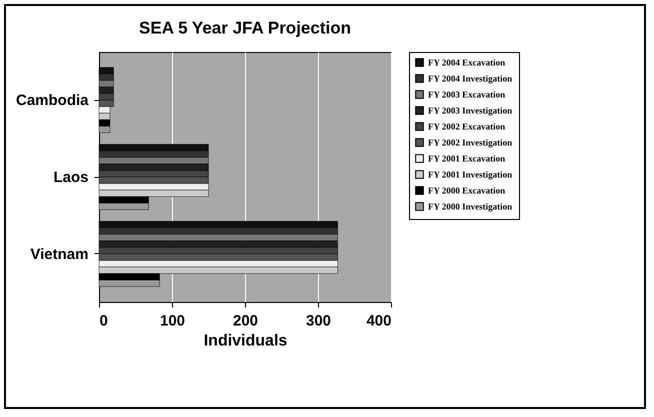 The width and height of the screenshot is (654, 417). What do you see at coordinates (470, 175) in the screenshot?
I see `legend-label: FY 2001 Investigation` at bounding box center [470, 175].